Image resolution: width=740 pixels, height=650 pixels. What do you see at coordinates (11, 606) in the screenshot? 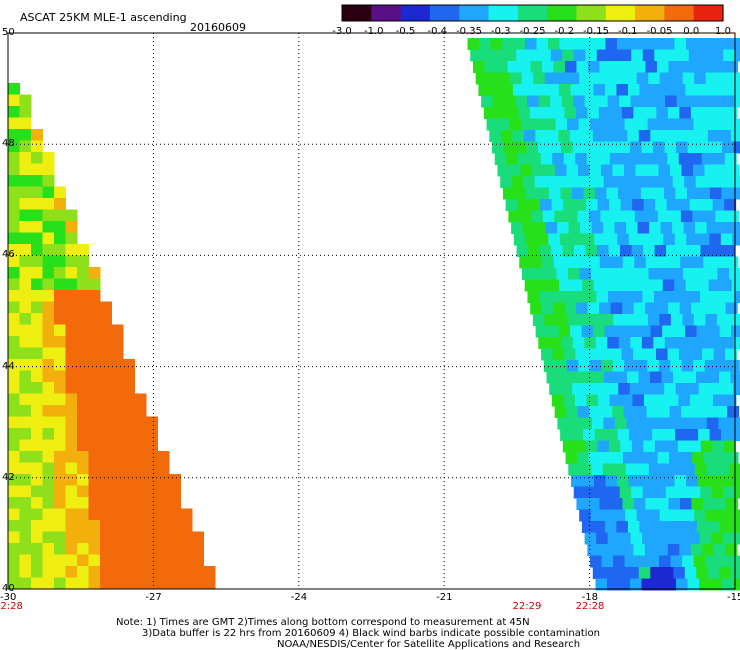
I see `pass-time-label: 22:28` at bounding box center [11, 606].